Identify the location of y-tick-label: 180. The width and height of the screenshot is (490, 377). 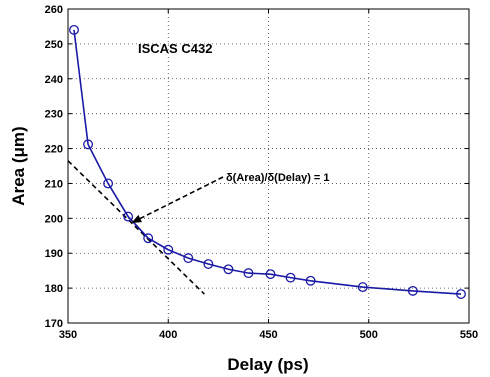
(54, 289).